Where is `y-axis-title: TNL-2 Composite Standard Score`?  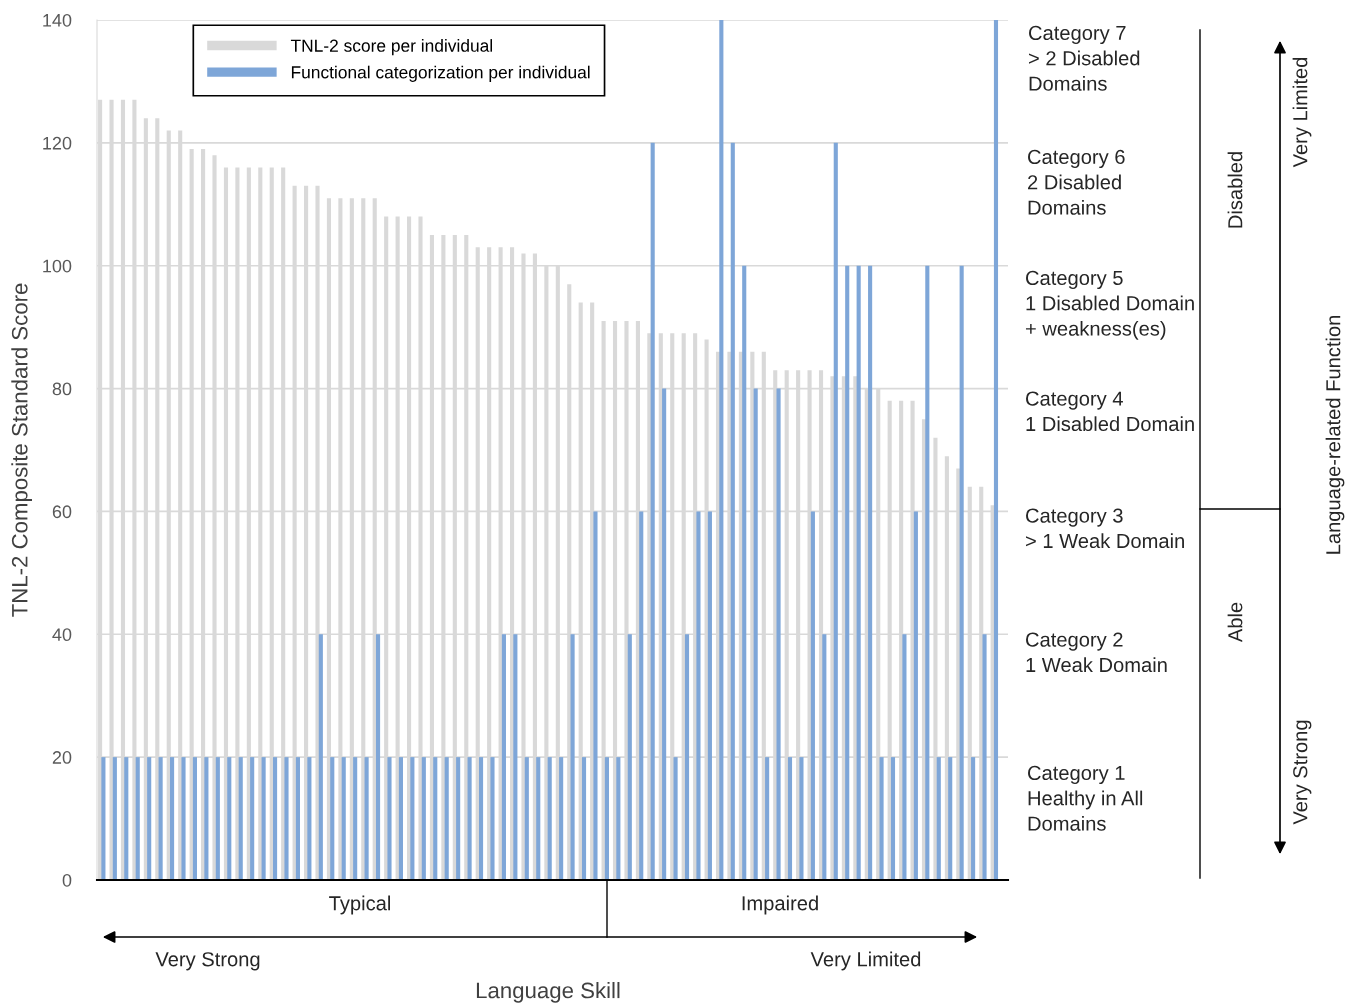
y-axis-title: TNL-2 Composite Standard Score is located at coordinates (21, 450).